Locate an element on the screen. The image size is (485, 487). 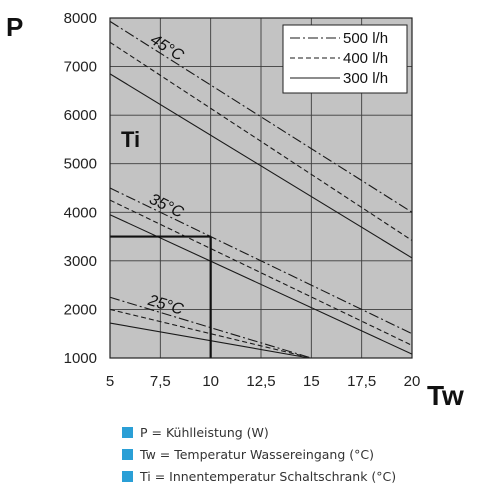
note-text: Tw = Temperatur Wassereingang (°C) is located at coordinates (257, 454).